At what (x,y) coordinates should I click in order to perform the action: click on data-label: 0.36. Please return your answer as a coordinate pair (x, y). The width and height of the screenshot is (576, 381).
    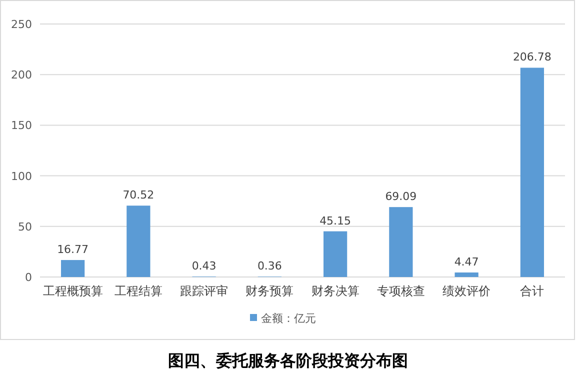
    Looking at the image, I should click on (269, 266).